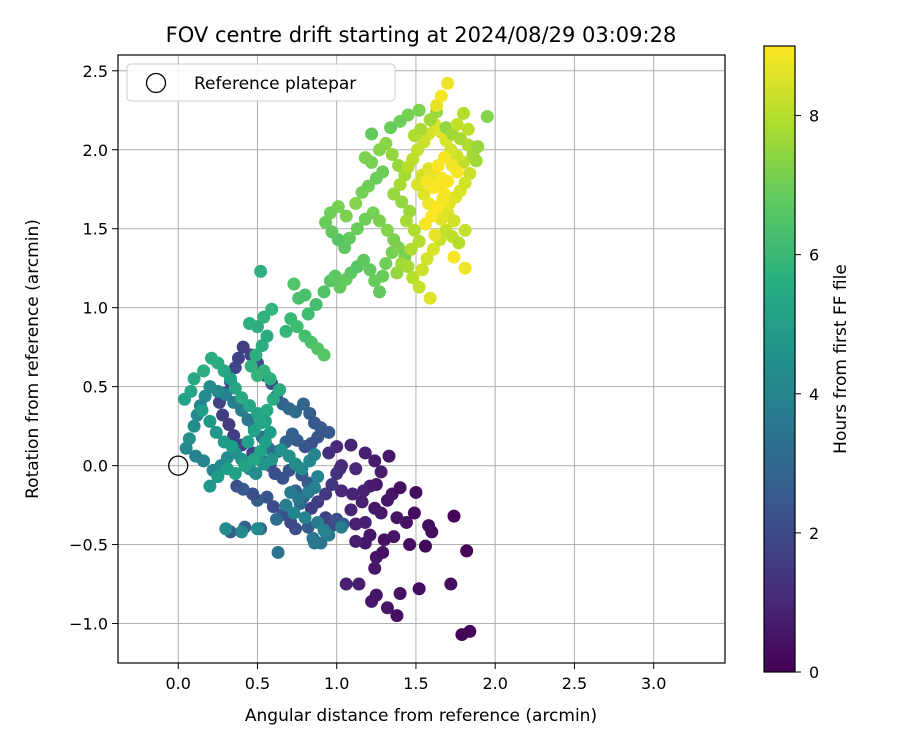 Image resolution: width=900 pixels, height=754 pixels. What do you see at coordinates (95, 387) in the screenshot?
I see `y-tick-label: 0.5` at bounding box center [95, 387].